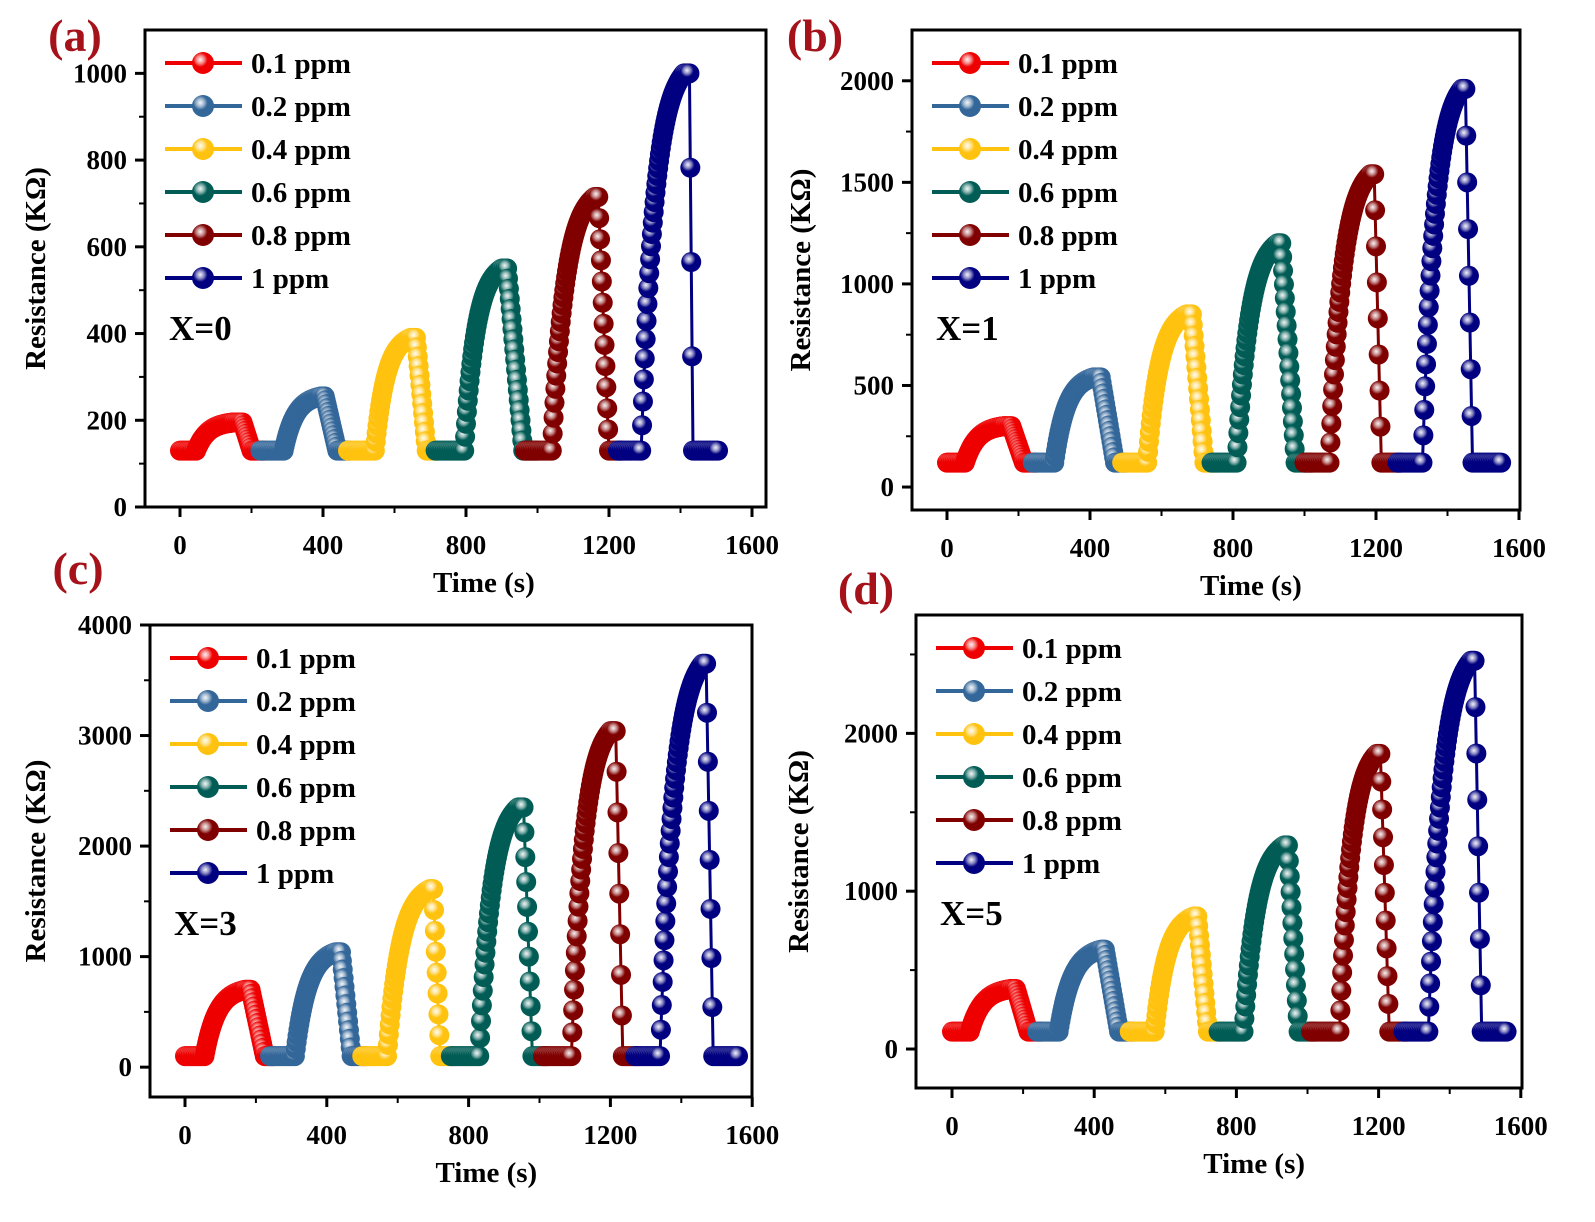 The width and height of the screenshot is (1595, 1222). Describe the element at coordinates (1353, 318) in the screenshot. I see `series-0.8-ppm` at that location.